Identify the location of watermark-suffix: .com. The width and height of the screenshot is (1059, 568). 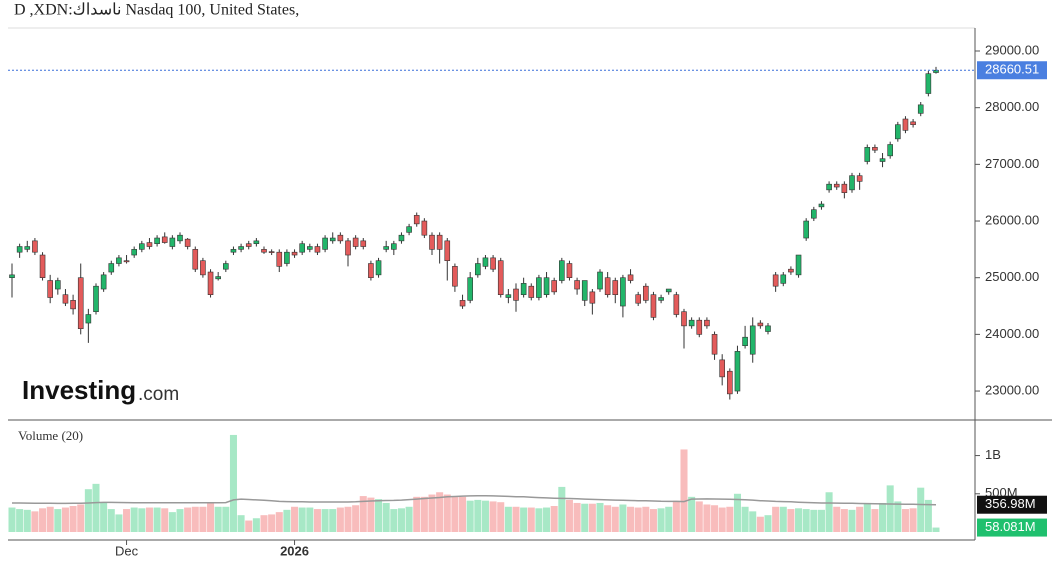
(158, 394).